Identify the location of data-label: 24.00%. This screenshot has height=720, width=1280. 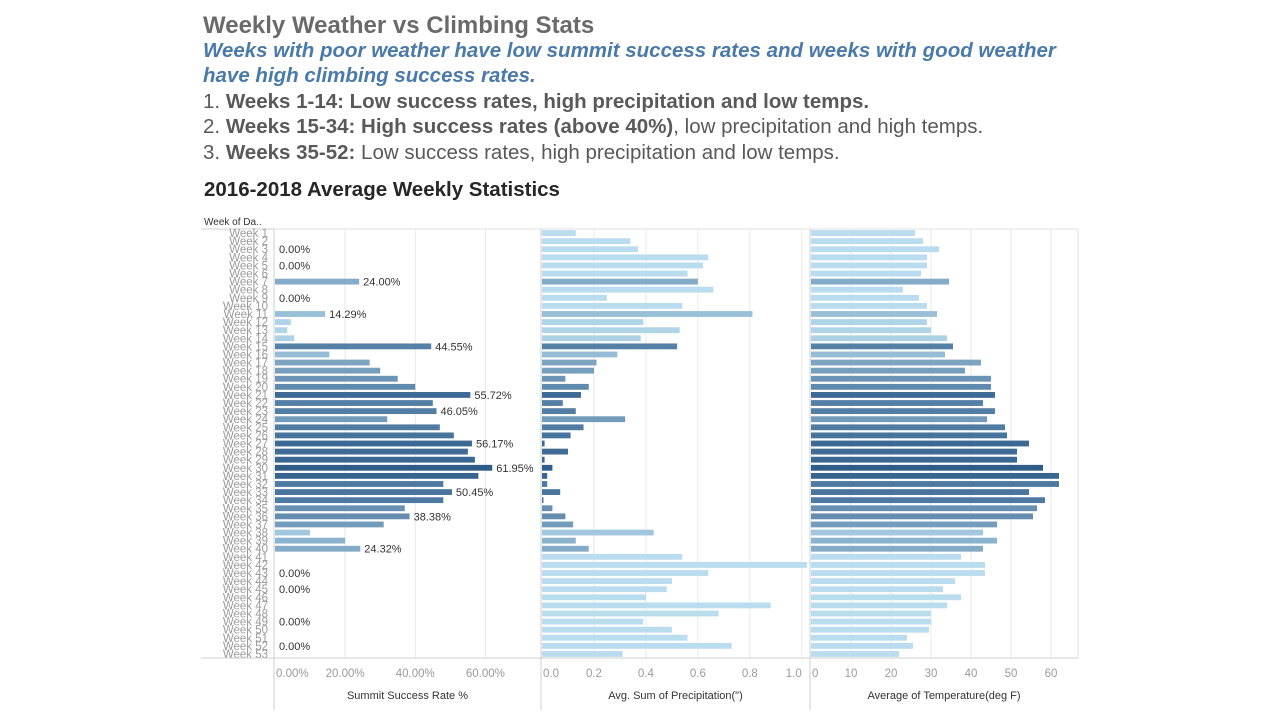
(382, 283).